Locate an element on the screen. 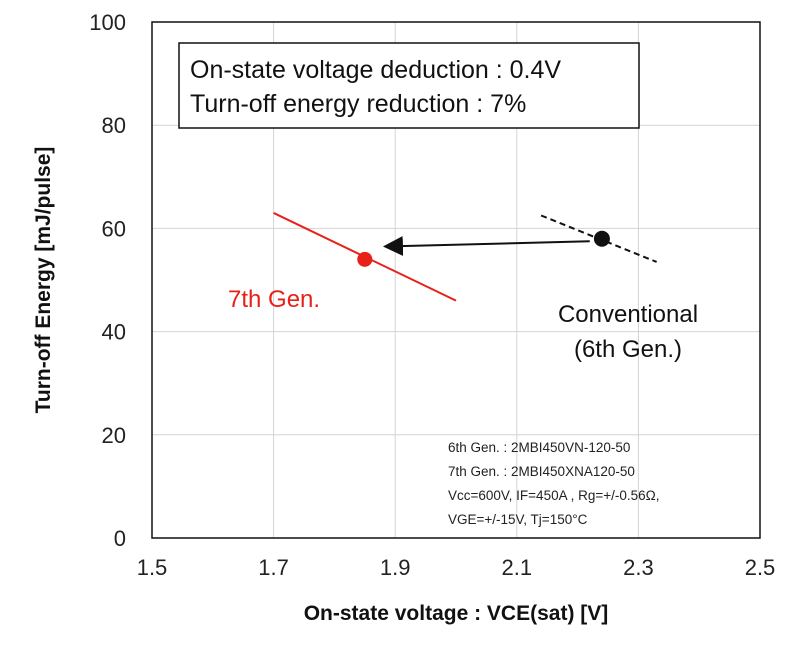 This screenshot has width=800, height=657. summary-line-energy: Turn-off energy reduction : 7% is located at coordinates (358, 104).